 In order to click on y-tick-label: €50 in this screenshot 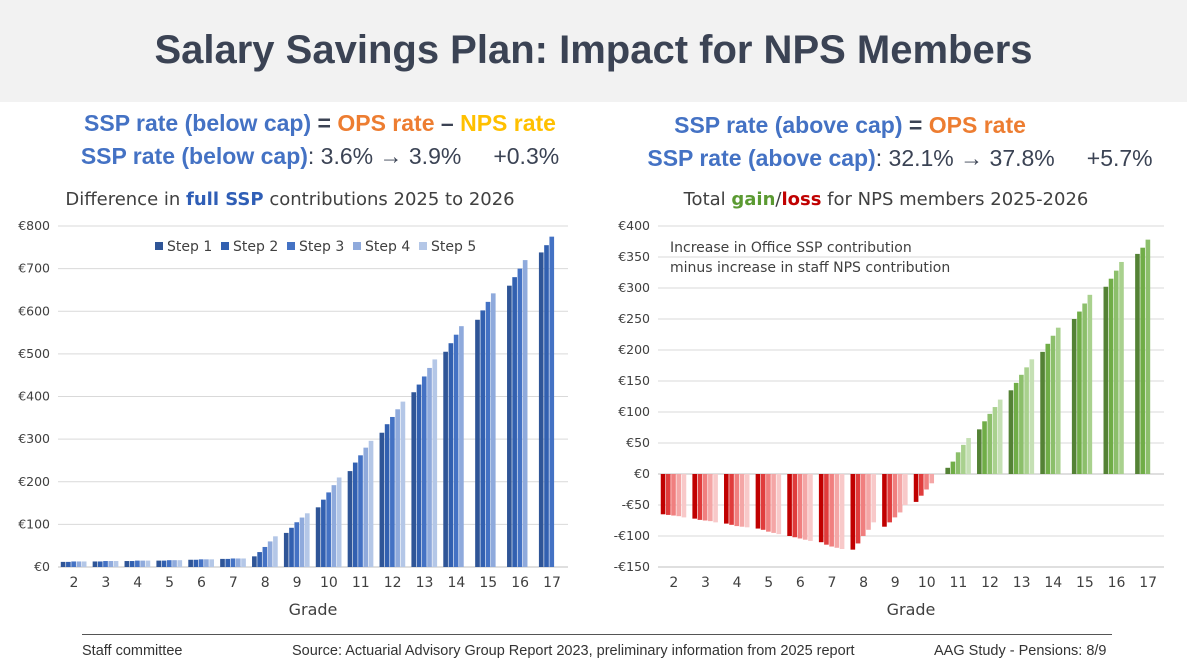, I will do `click(638, 442)`.